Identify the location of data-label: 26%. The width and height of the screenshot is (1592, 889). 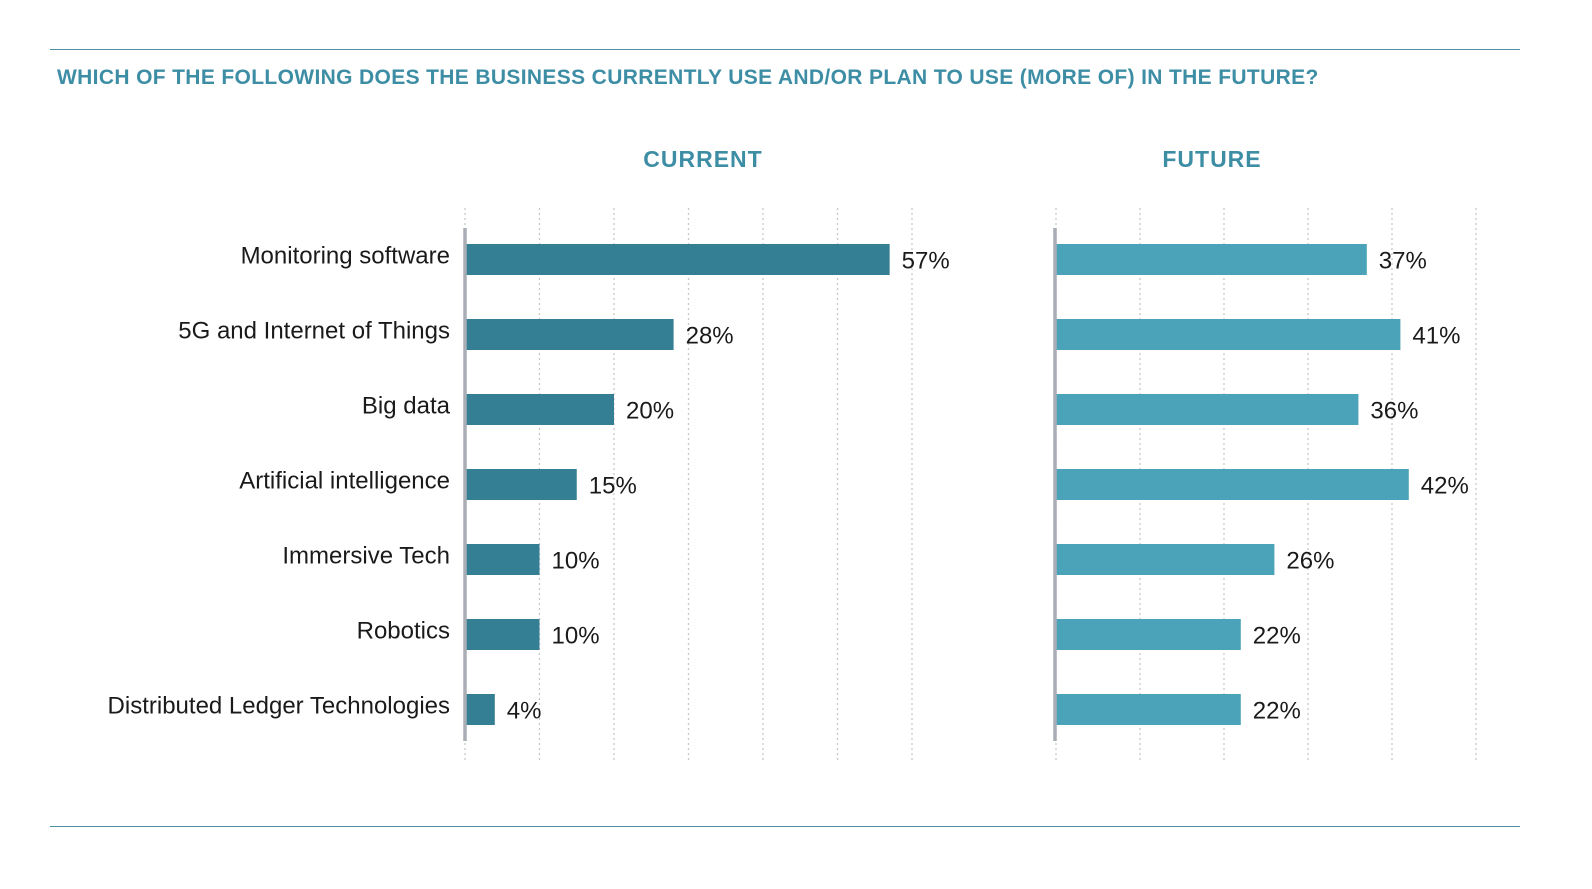
(1310, 561).